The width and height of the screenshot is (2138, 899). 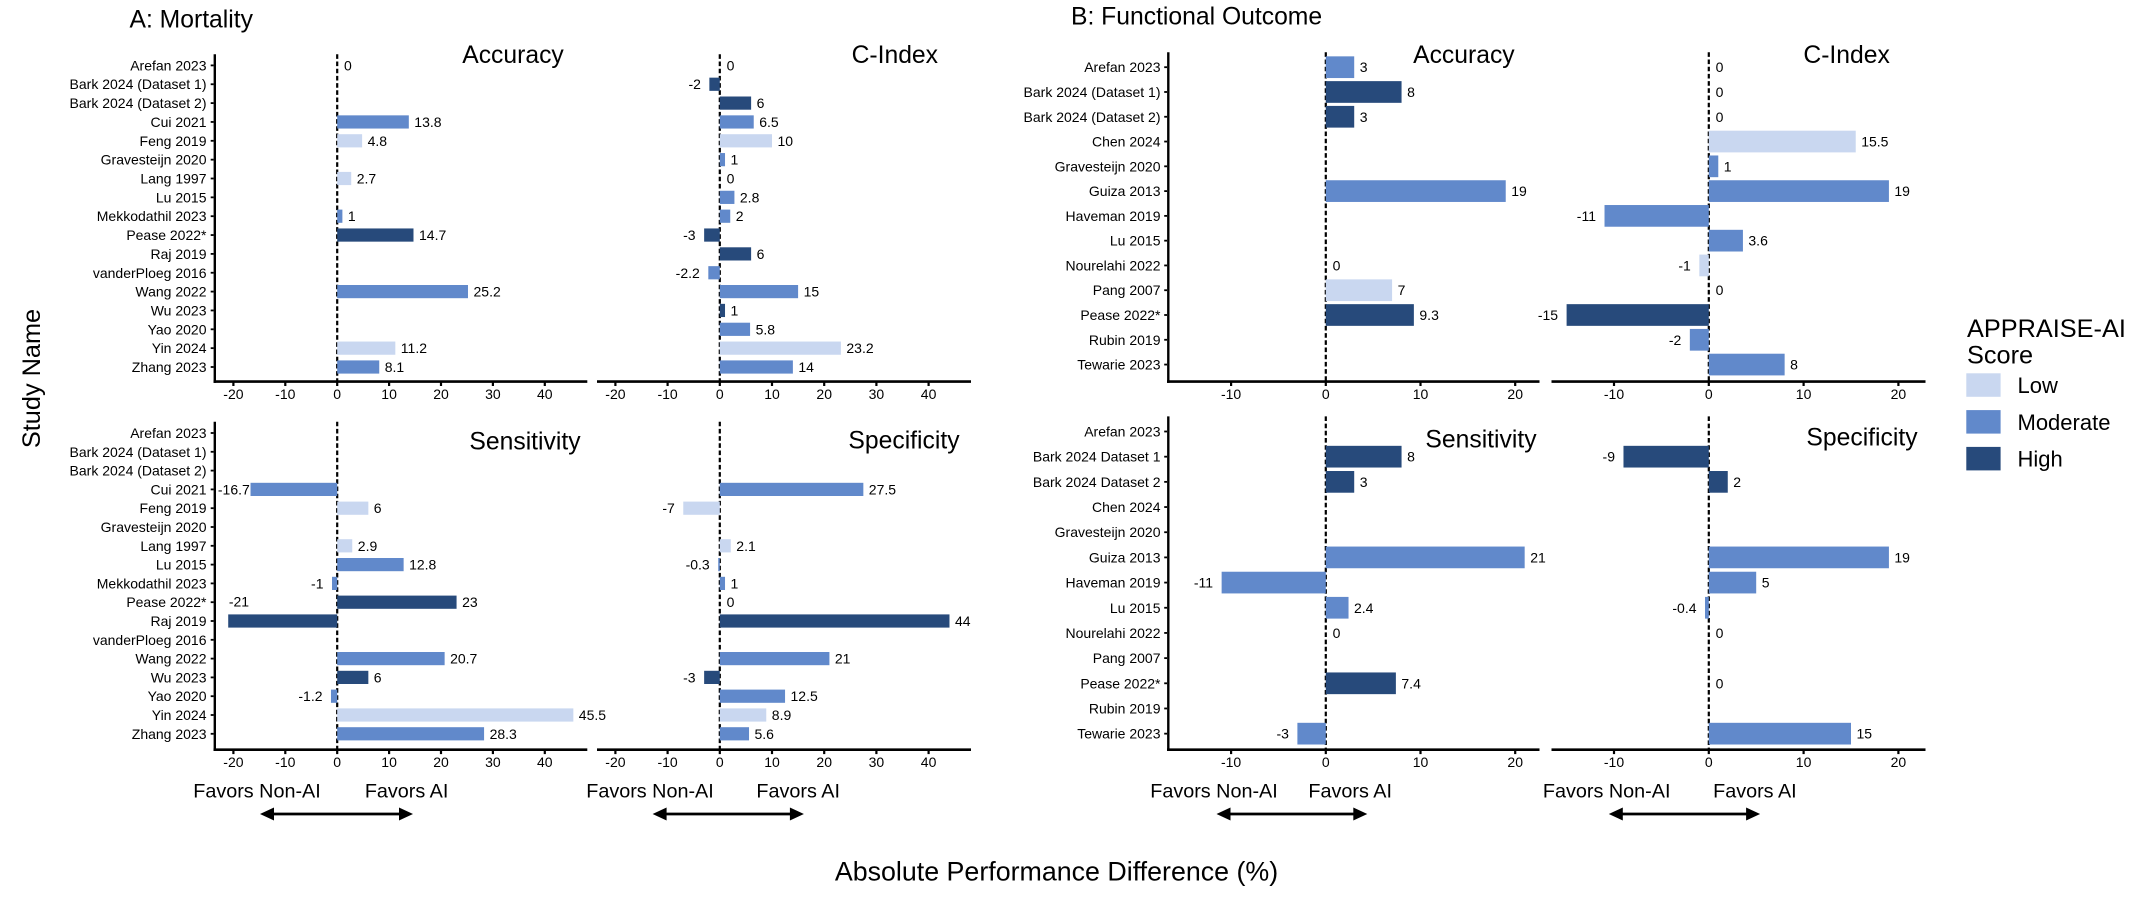 What do you see at coordinates (1125, 191) in the screenshot?
I see `svg-text: Guiza 2013` at bounding box center [1125, 191].